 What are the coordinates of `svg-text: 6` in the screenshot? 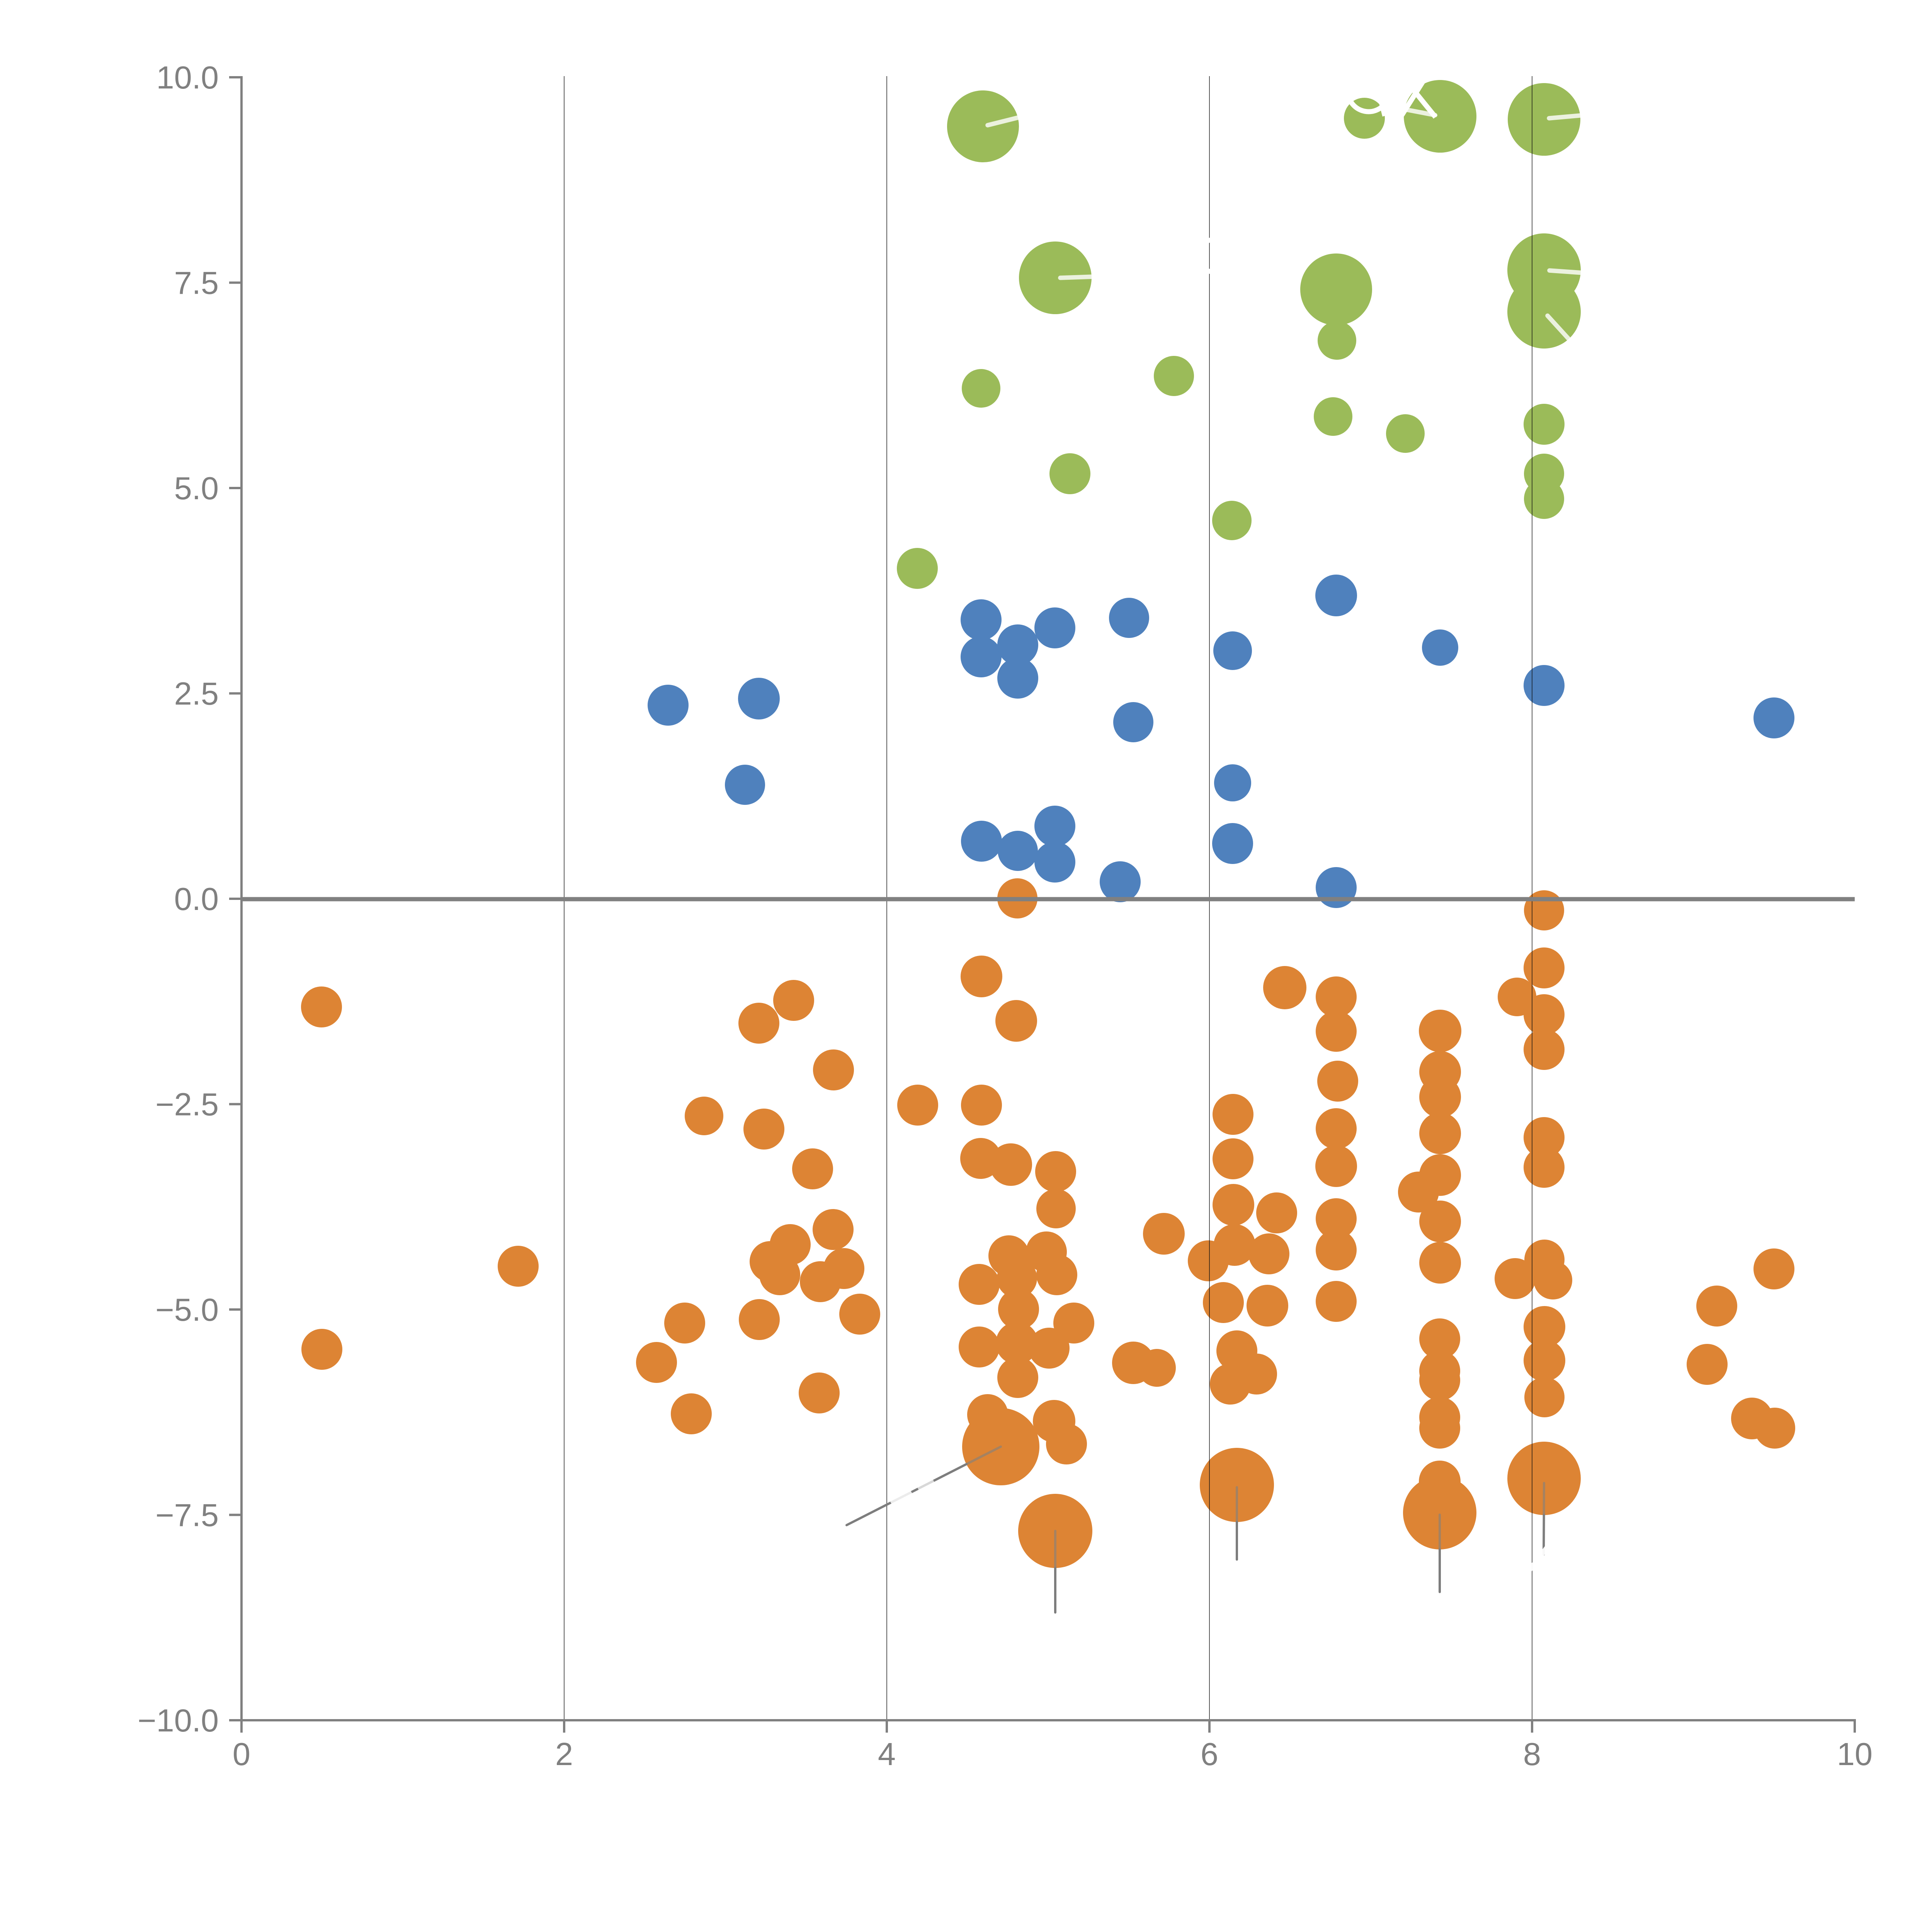 It's located at (1210, 1754).